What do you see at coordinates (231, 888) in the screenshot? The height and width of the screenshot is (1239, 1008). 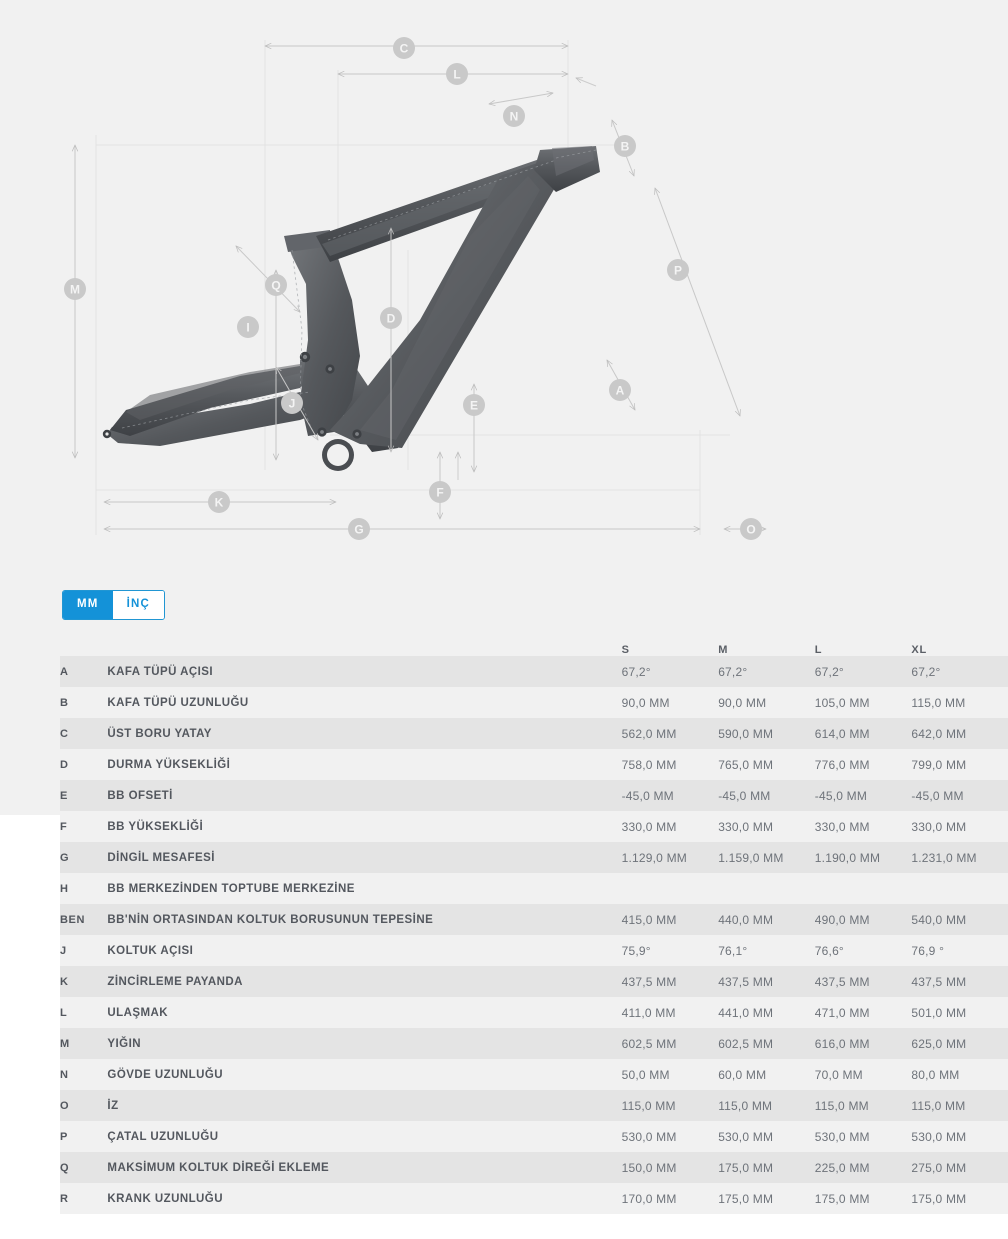 I see `row-label: BB MERKEZİNDEN TOPTUBE MERKEZİNE` at bounding box center [231, 888].